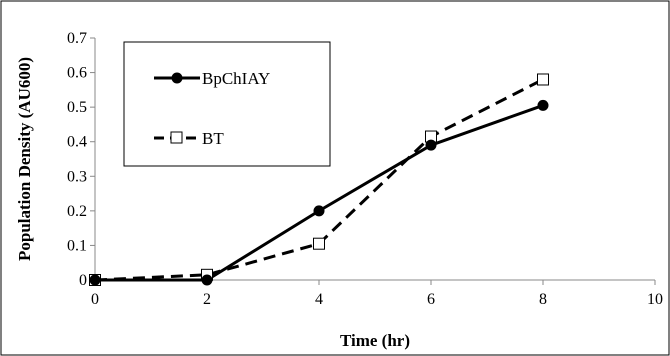 The image size is (670, 356). Describe the element at coordinates (375, 340) in the screenshot. I see `x-axis-title: Time (hr)` at that location.